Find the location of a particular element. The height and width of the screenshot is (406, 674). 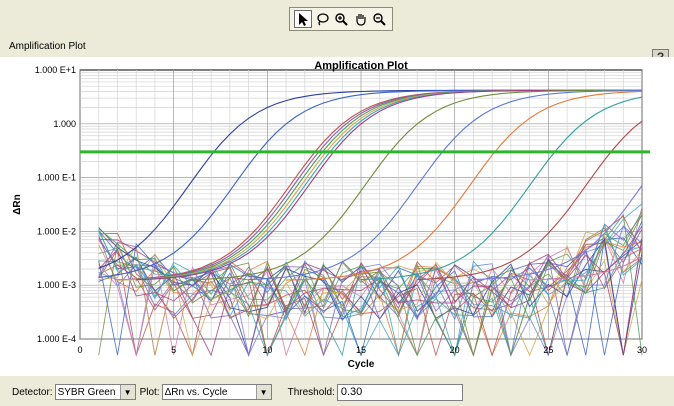

lasso-tool-button is located at coordinates (322, 19).